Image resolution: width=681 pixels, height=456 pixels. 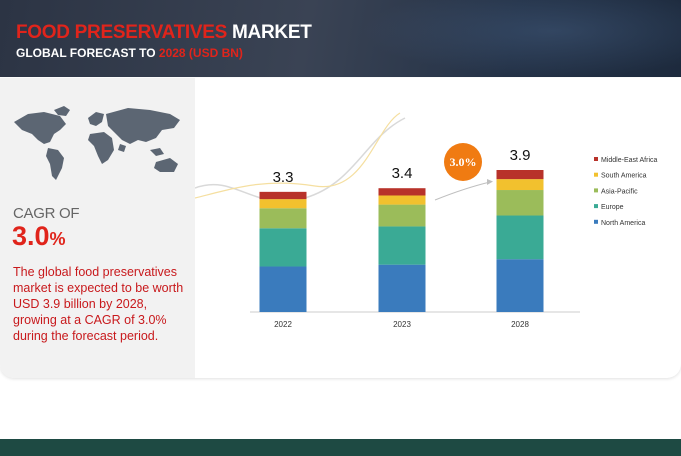 I want to click on bar-2028-asia-pacific, so click(x=520, y=203).